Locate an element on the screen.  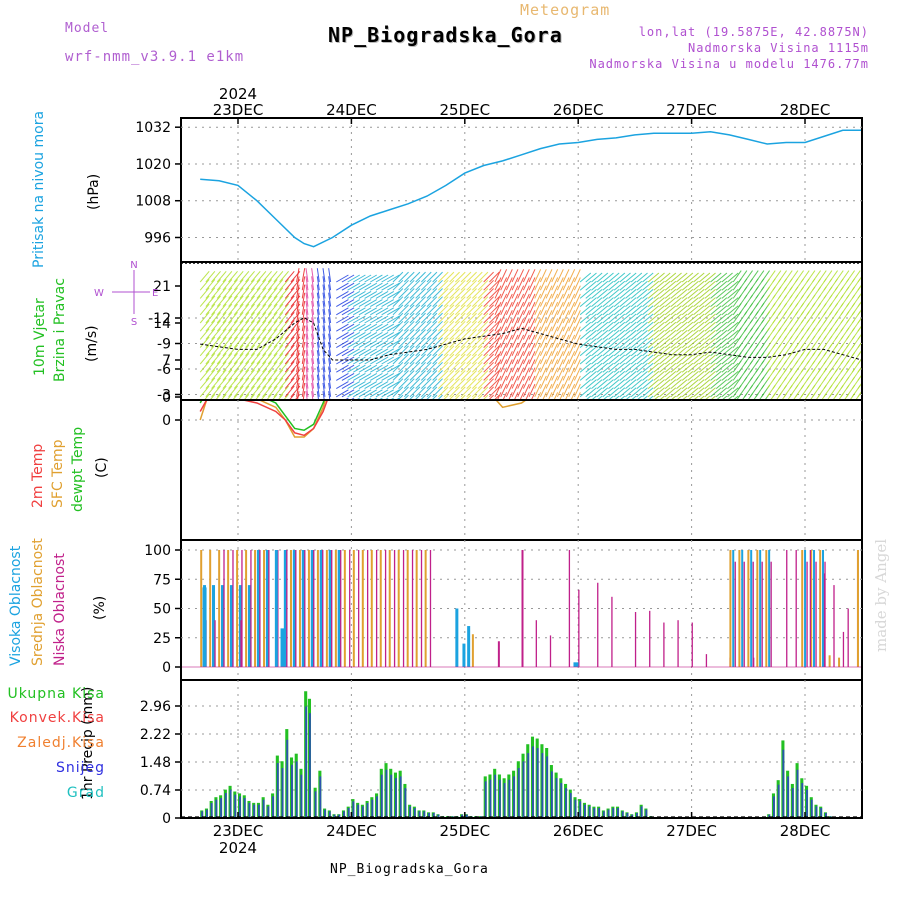
top-day-label: 23DEC is located at coordinates (238, 110).